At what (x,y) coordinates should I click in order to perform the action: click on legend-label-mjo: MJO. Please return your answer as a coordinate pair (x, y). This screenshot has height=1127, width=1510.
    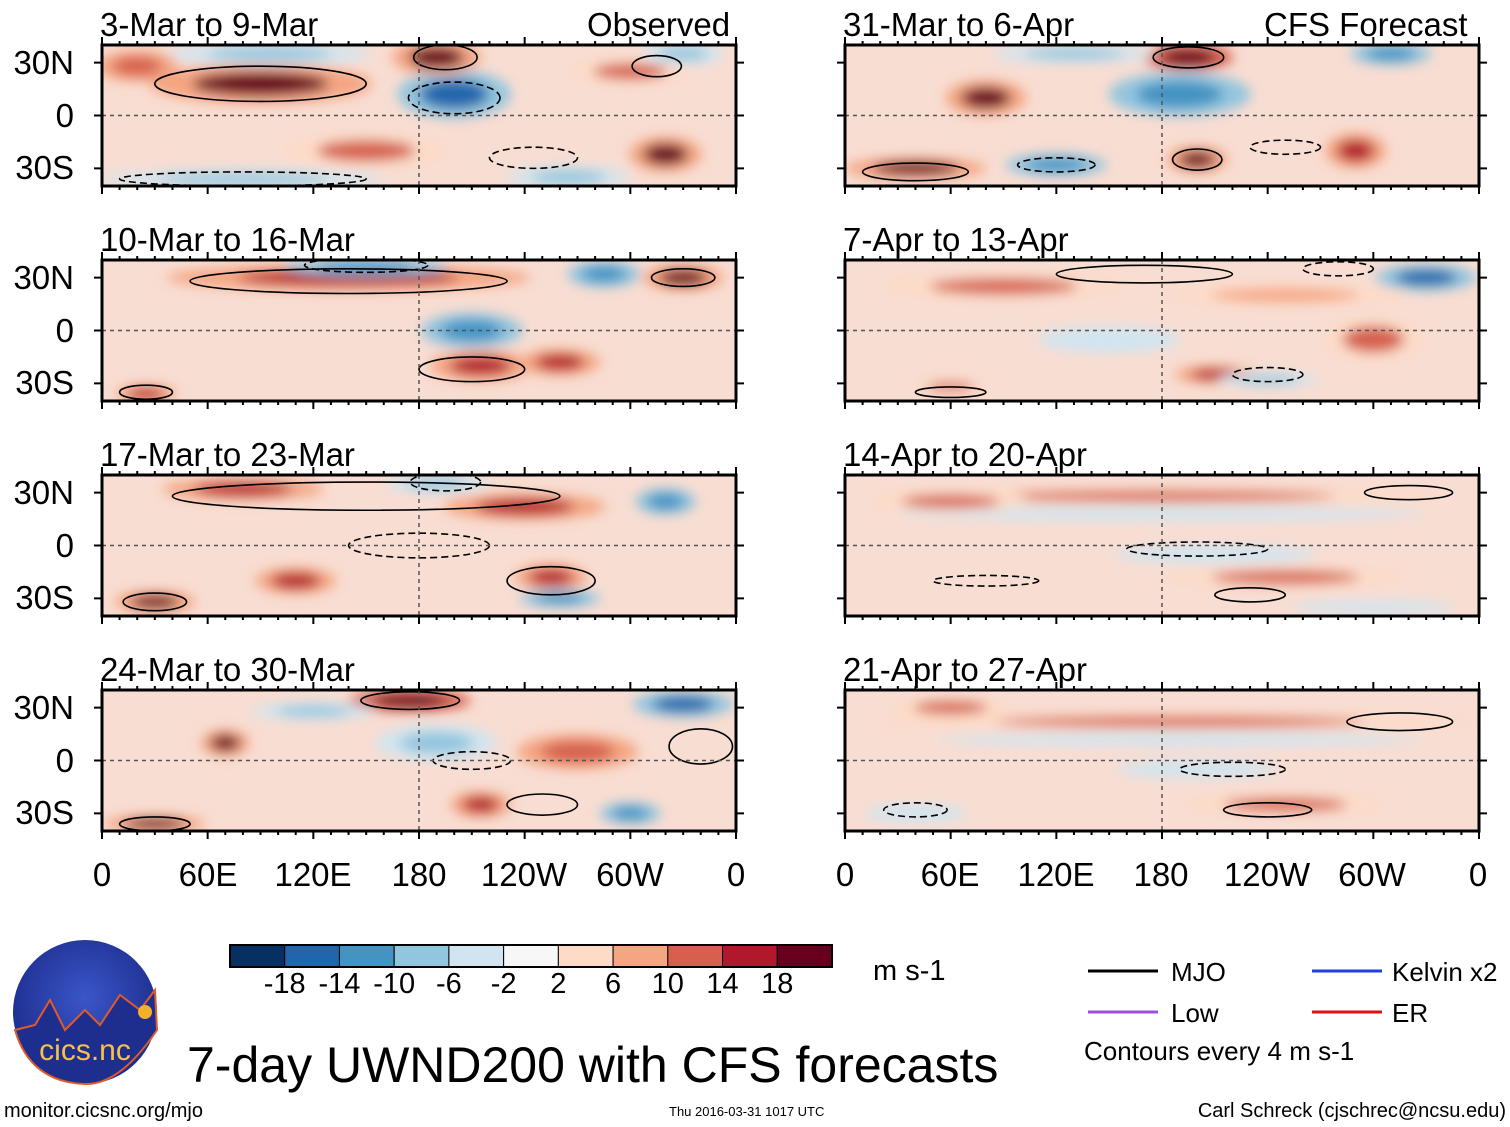
    Looking at the image, I should click on (1198, 972).